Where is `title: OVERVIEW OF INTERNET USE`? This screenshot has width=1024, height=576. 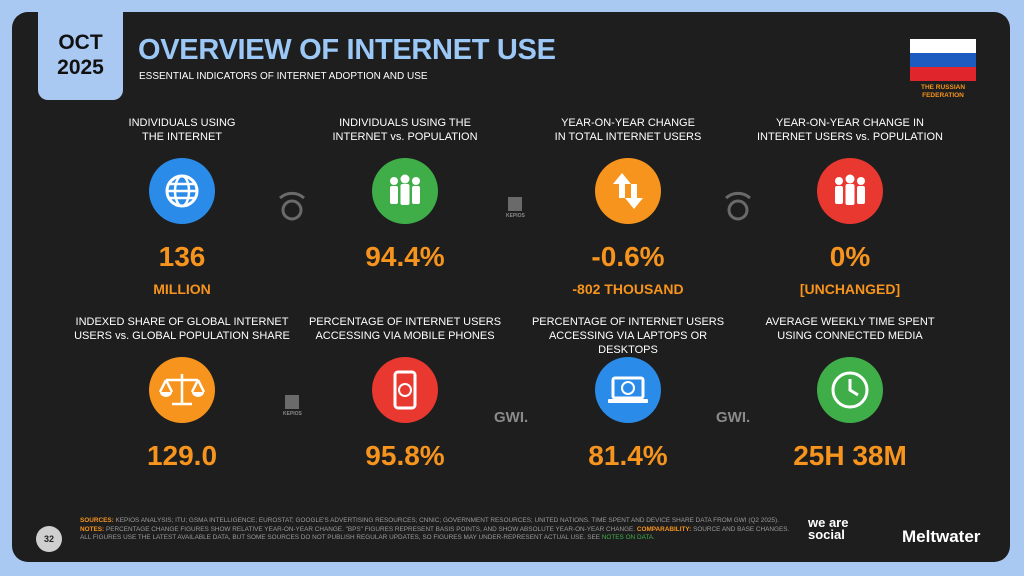
title: OVERVIEW OF INTERNET USE is located at coordinates (347, 50).